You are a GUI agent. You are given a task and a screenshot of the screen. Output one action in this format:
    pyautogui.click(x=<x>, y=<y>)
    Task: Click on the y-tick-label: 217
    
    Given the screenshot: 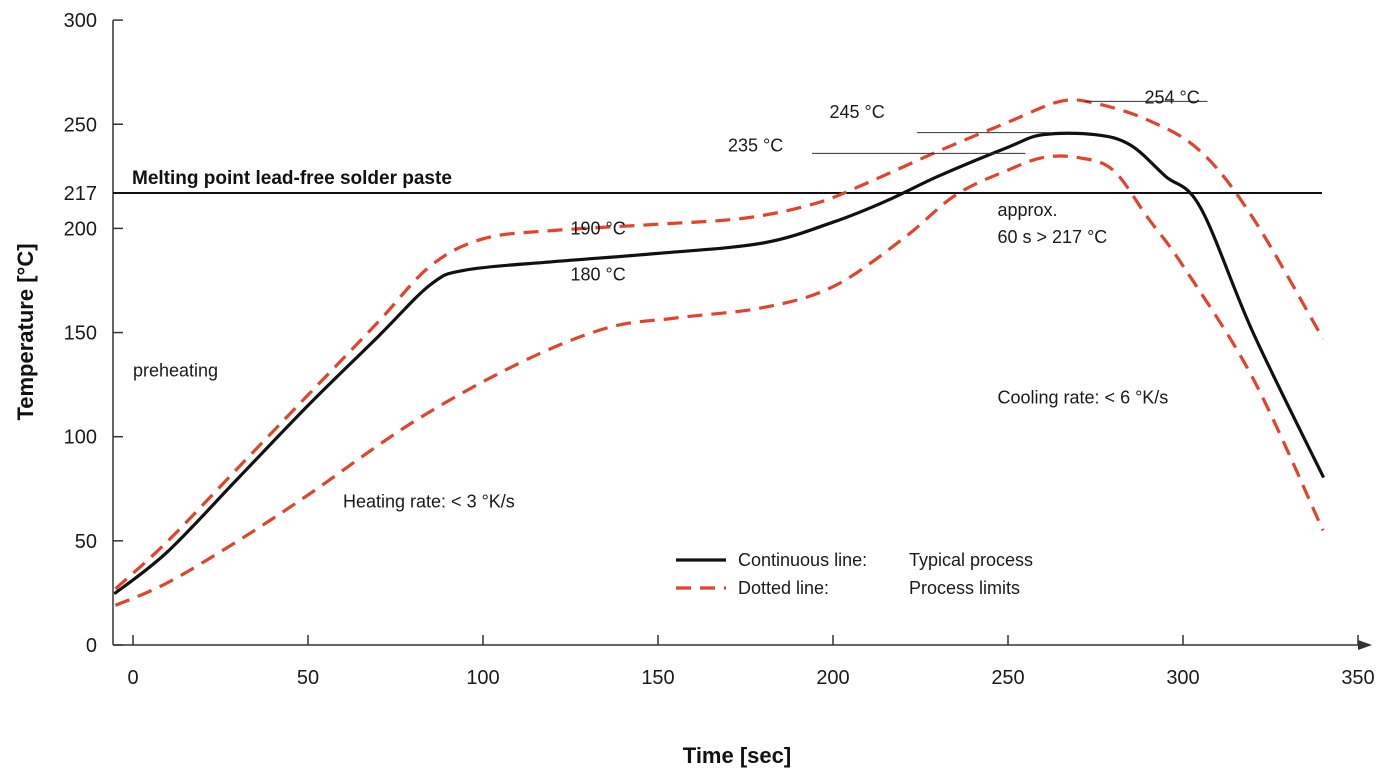 What is the action you would take?
    pyautogui.click(x=80, y=194)
    